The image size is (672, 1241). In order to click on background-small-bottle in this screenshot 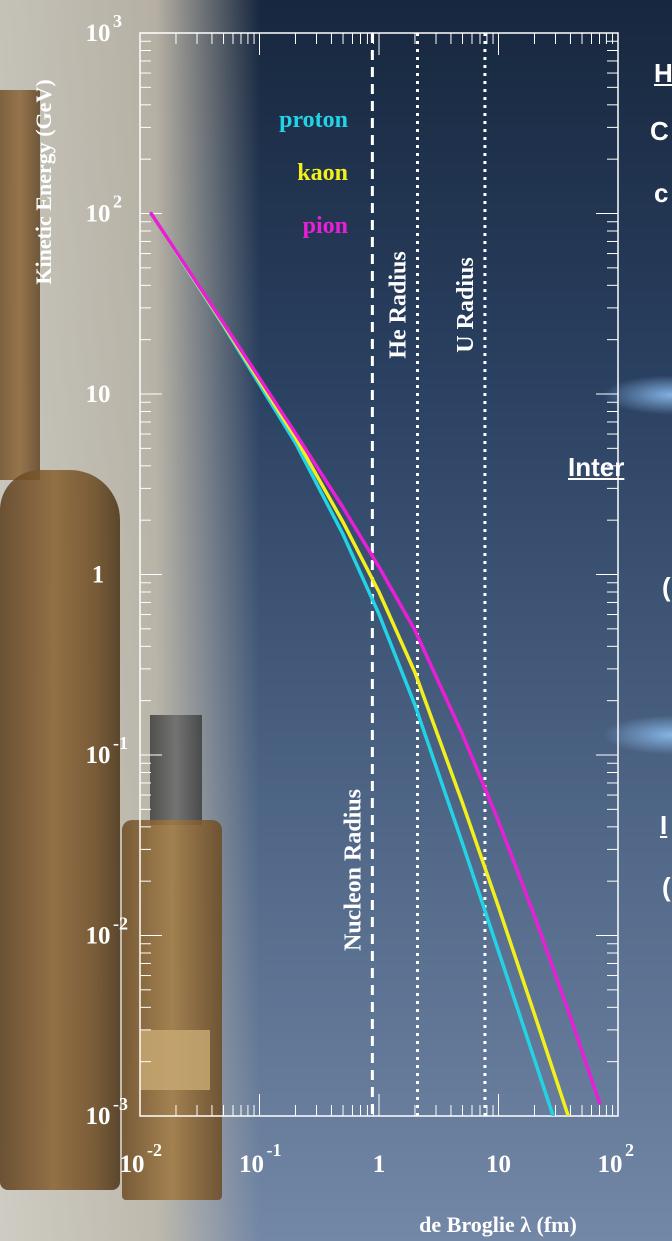, I will do `click(172, 1010)`.